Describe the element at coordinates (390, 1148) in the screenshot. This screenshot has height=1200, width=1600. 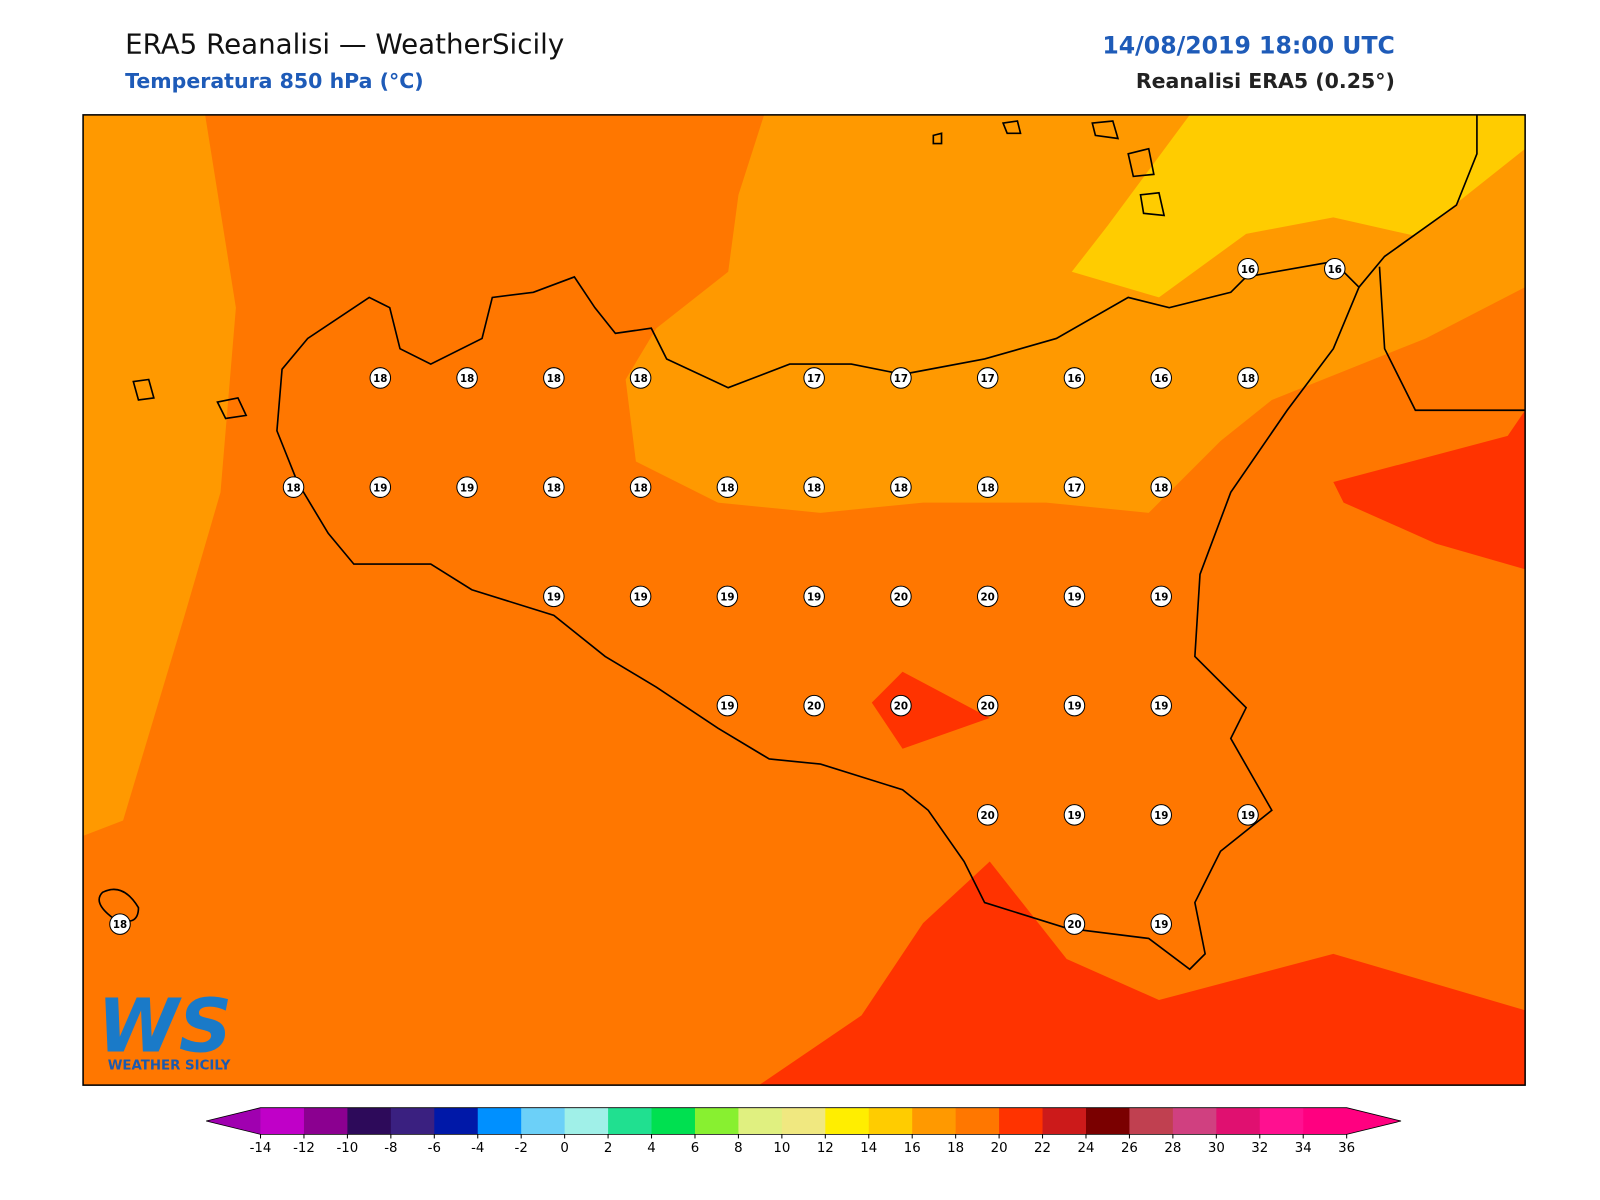
I see `colorbar-tick-label: -8` at that location.